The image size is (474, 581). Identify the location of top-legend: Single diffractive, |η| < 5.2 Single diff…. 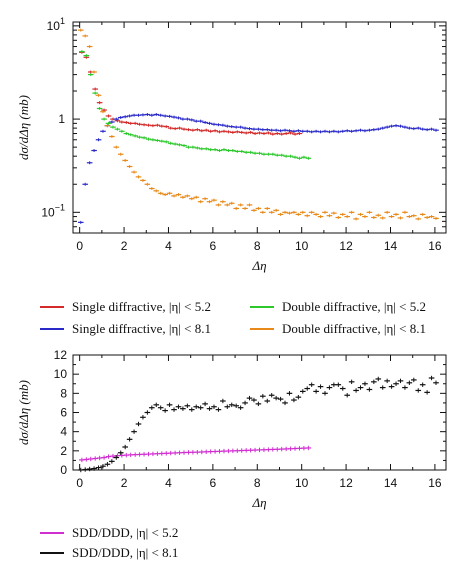
(233, 317).